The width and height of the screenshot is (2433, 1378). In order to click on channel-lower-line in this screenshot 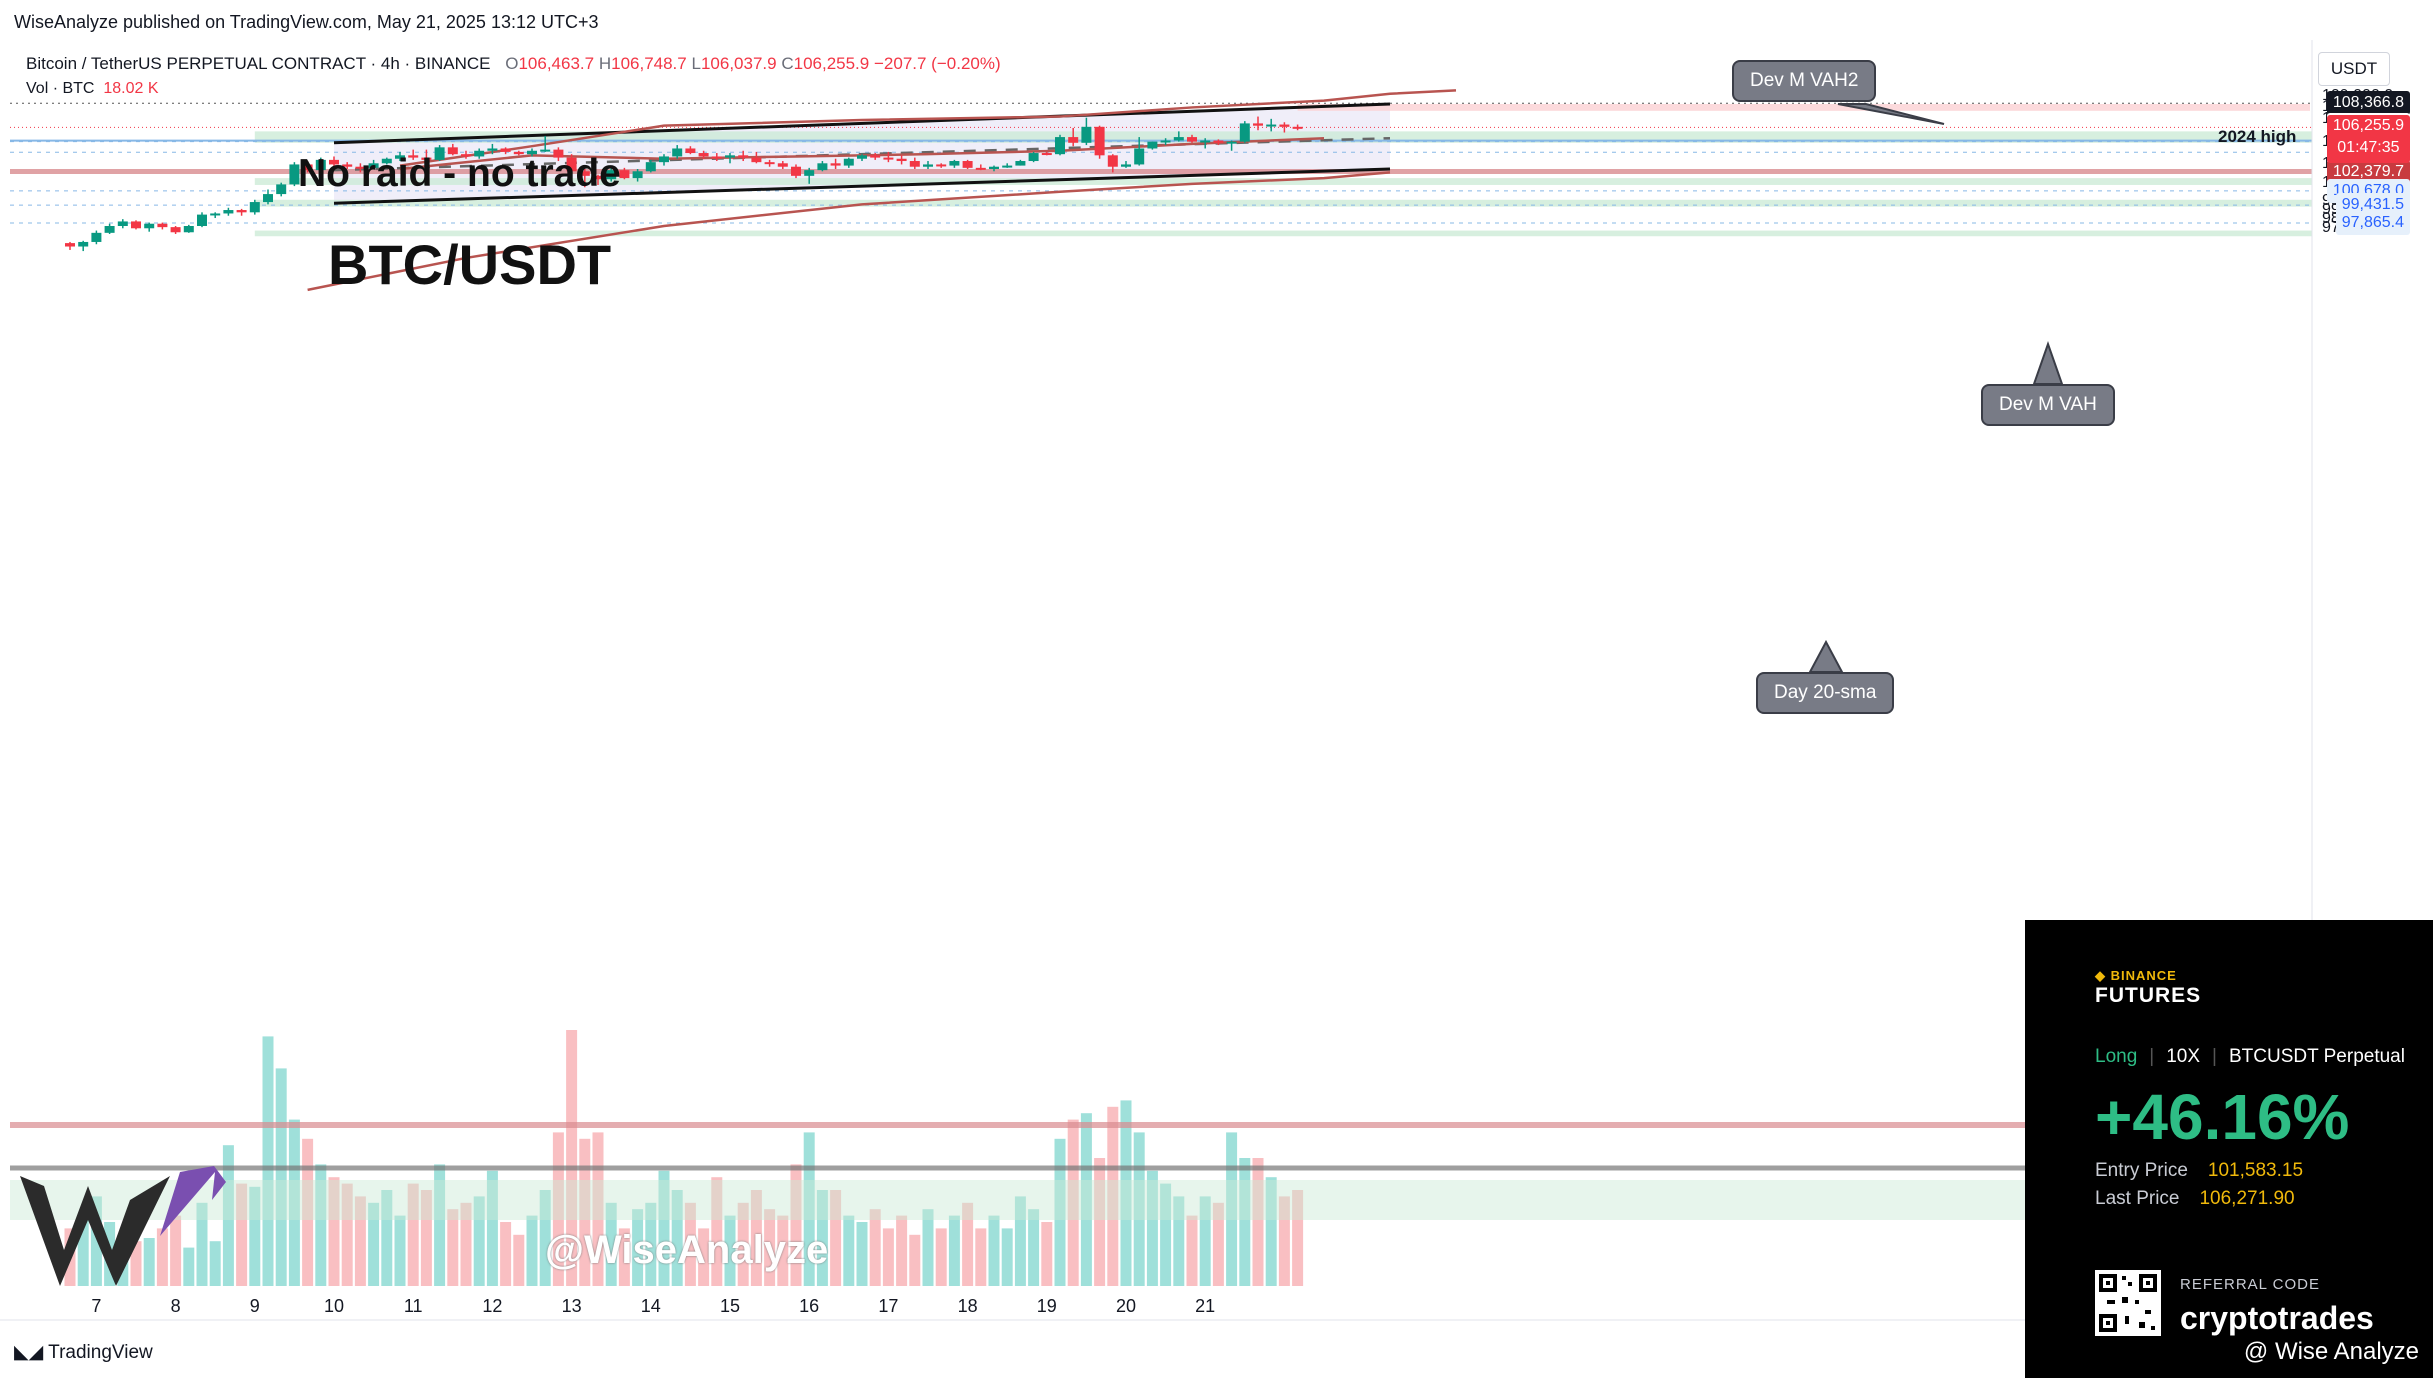, I will do `click(862, 186)`.